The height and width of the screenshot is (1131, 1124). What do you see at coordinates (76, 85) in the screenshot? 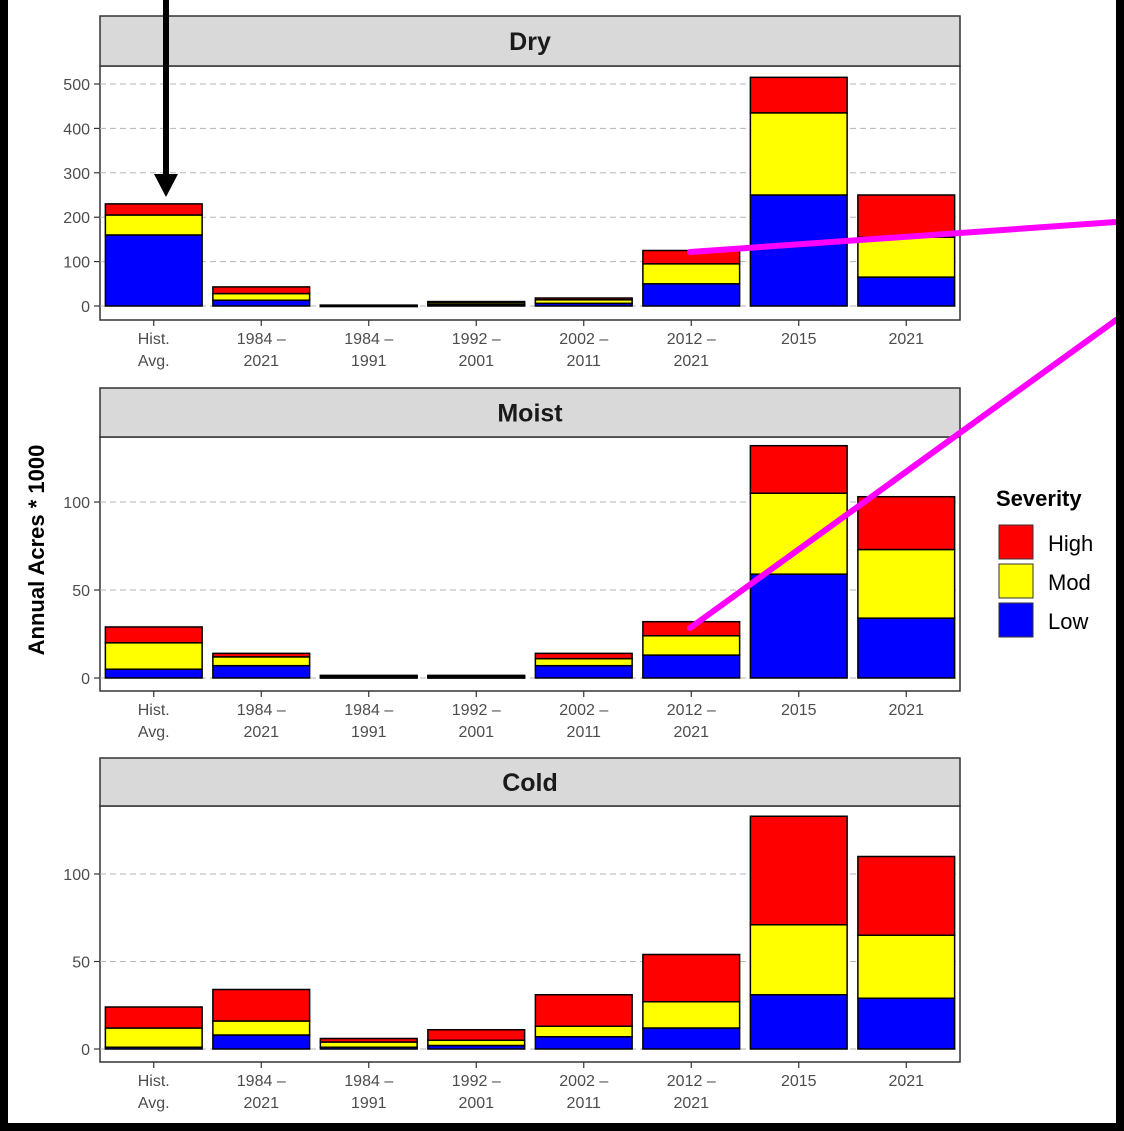
I see `y-tick-label: 500` at bounding box center [76, 85].